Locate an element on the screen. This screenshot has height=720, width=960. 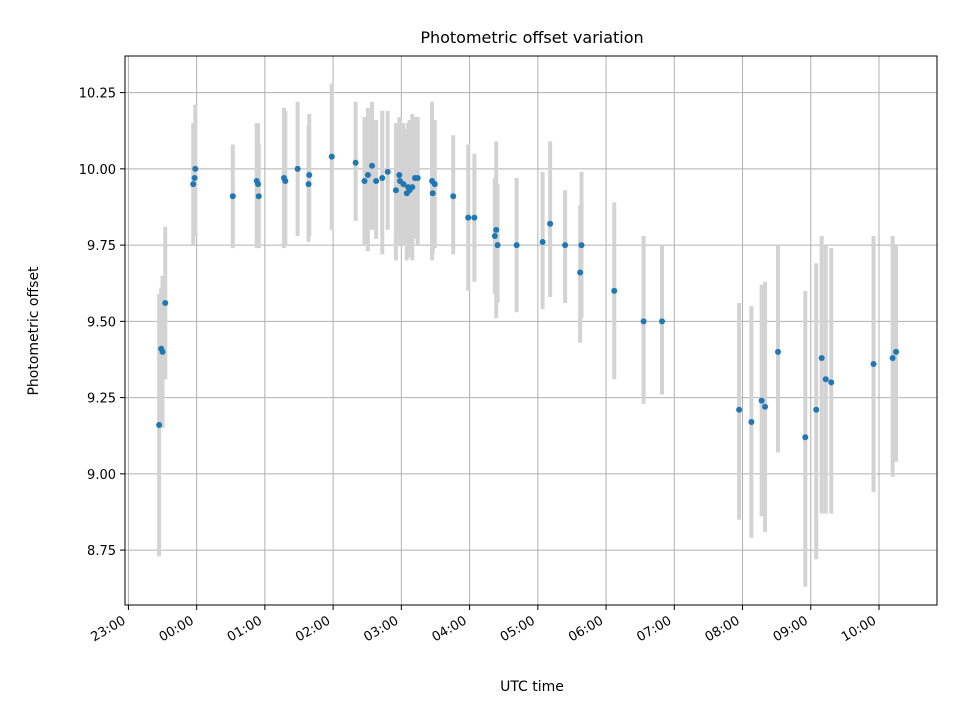
y-axis-ticks: 8.75 9.00 9.25 9.50 9.75 10.00 10.25 is located at coordinates (102, 323).